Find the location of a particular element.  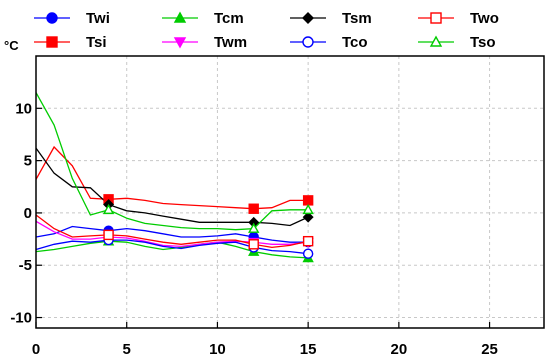

x-tick-label: 20 is located at coordinates (399, 349).